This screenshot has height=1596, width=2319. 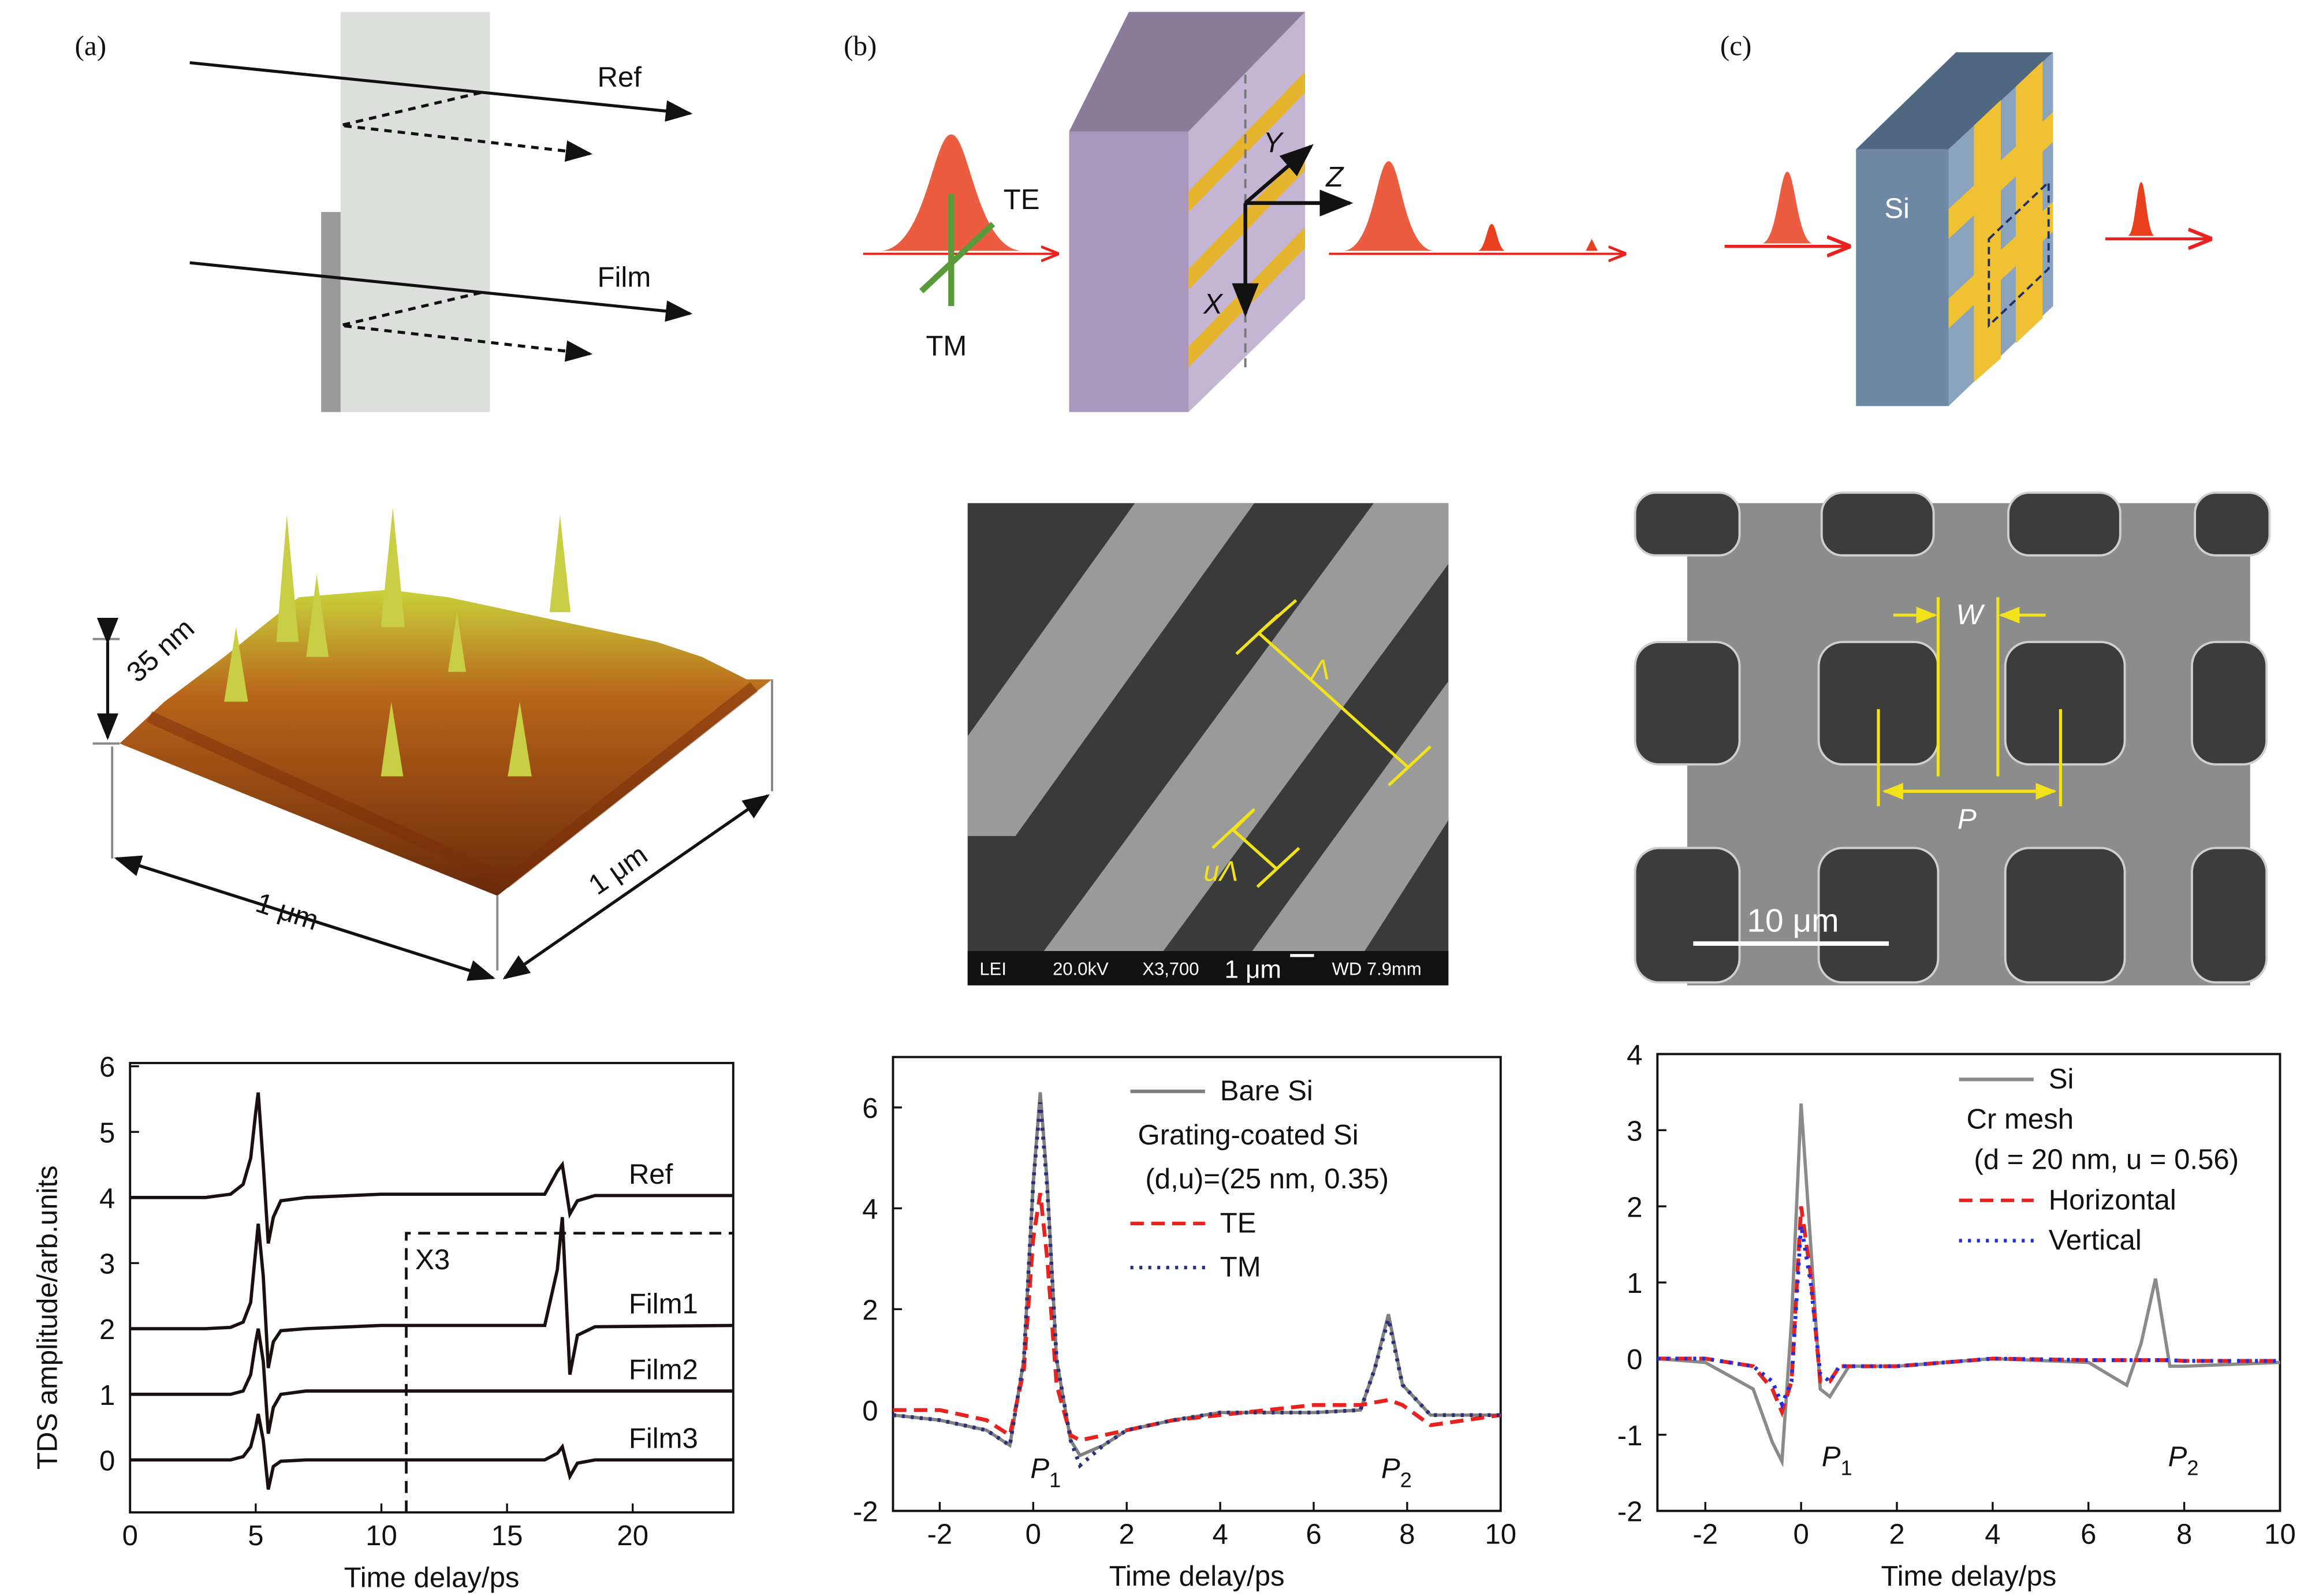 I want to click on legend-label: Bare Si, so click(x=1266, y=1091).